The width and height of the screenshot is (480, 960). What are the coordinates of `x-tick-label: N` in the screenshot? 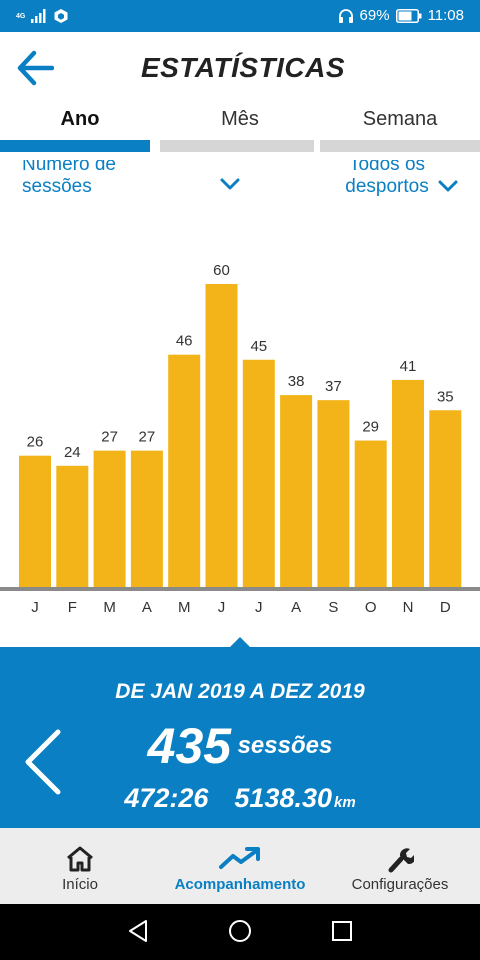 It's located at (408, 607).